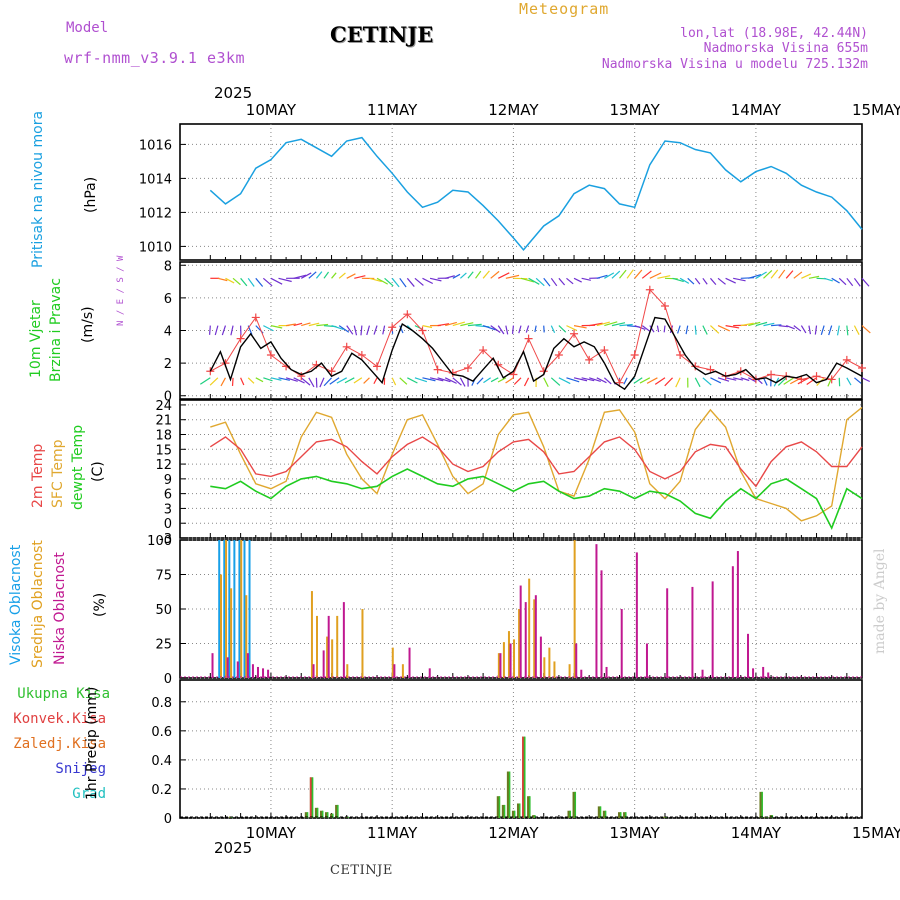  I want to click on y-tick-label: 1016, so click(155, 145).